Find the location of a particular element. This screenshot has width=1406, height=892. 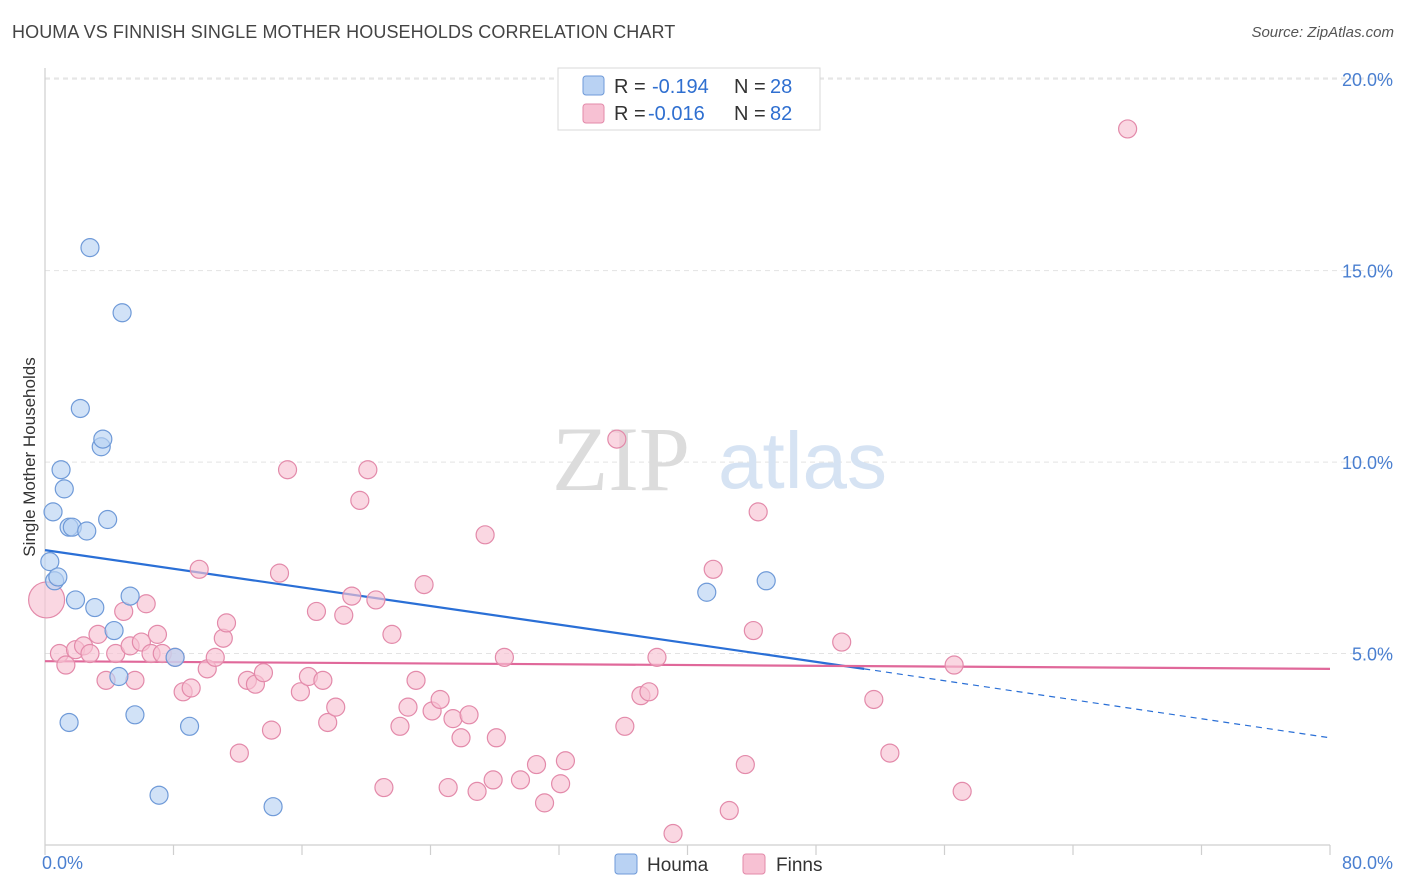

legend-houma-r-value: -0.194 is located at coordinates (680, 87).